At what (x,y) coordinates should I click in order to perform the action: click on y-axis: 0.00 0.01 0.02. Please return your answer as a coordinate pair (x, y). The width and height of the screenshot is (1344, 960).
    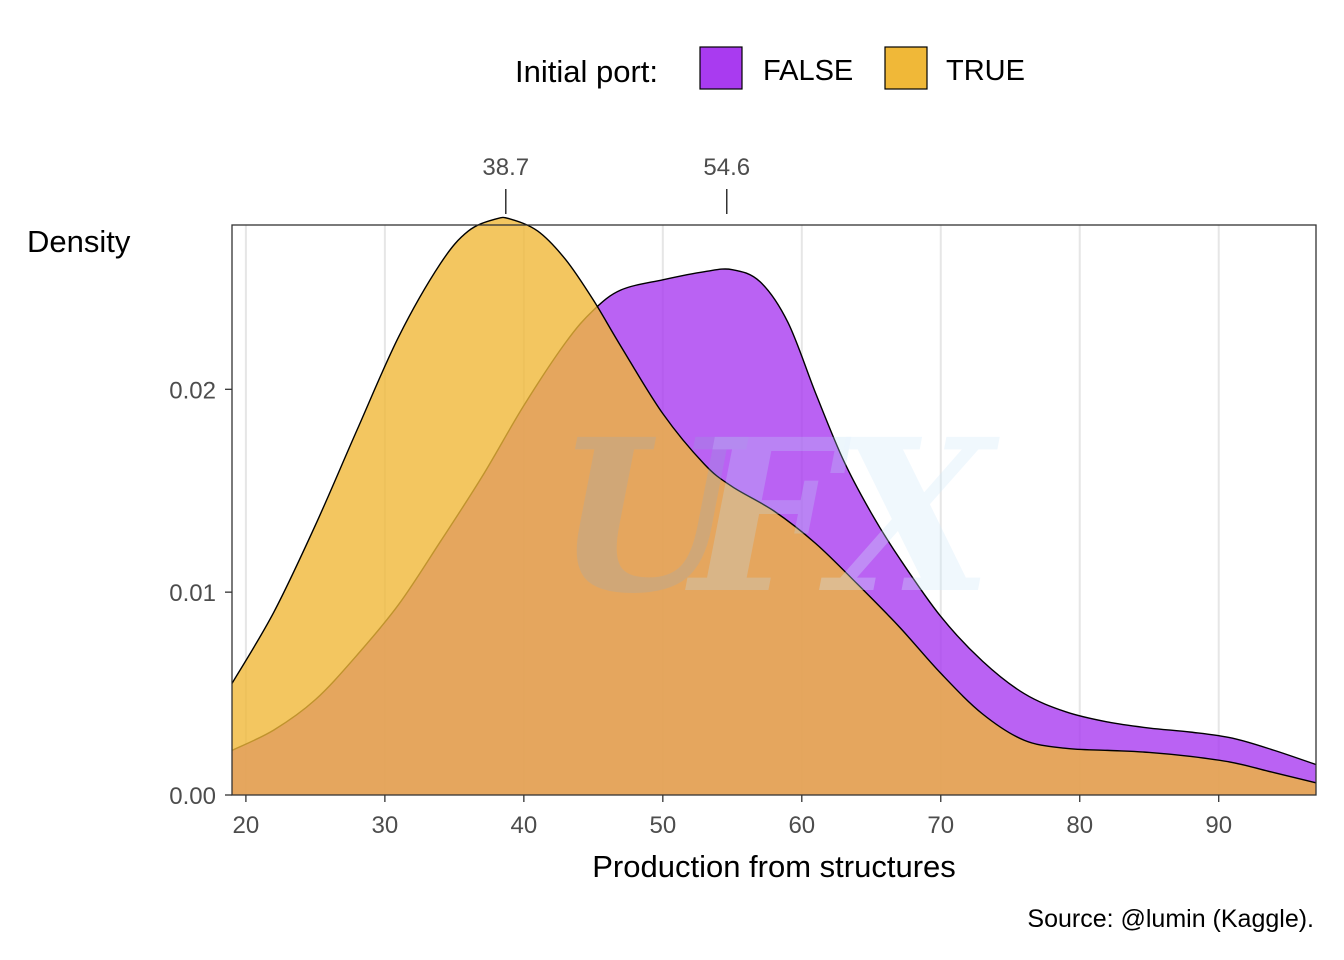
    Looking at the image, I should click on (200, 593).